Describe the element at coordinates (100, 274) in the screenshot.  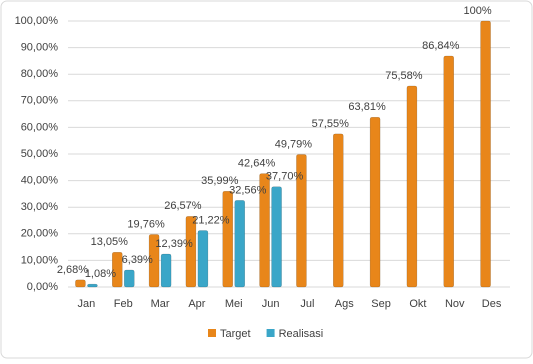
I see `data-label: 1,08%` at that location.